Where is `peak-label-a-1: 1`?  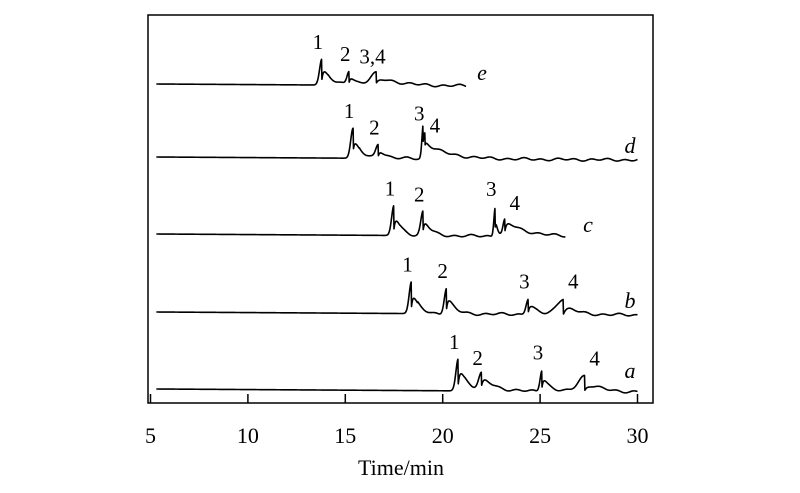
peak-label-a-1: 1 is located at coordinates (454, 342).